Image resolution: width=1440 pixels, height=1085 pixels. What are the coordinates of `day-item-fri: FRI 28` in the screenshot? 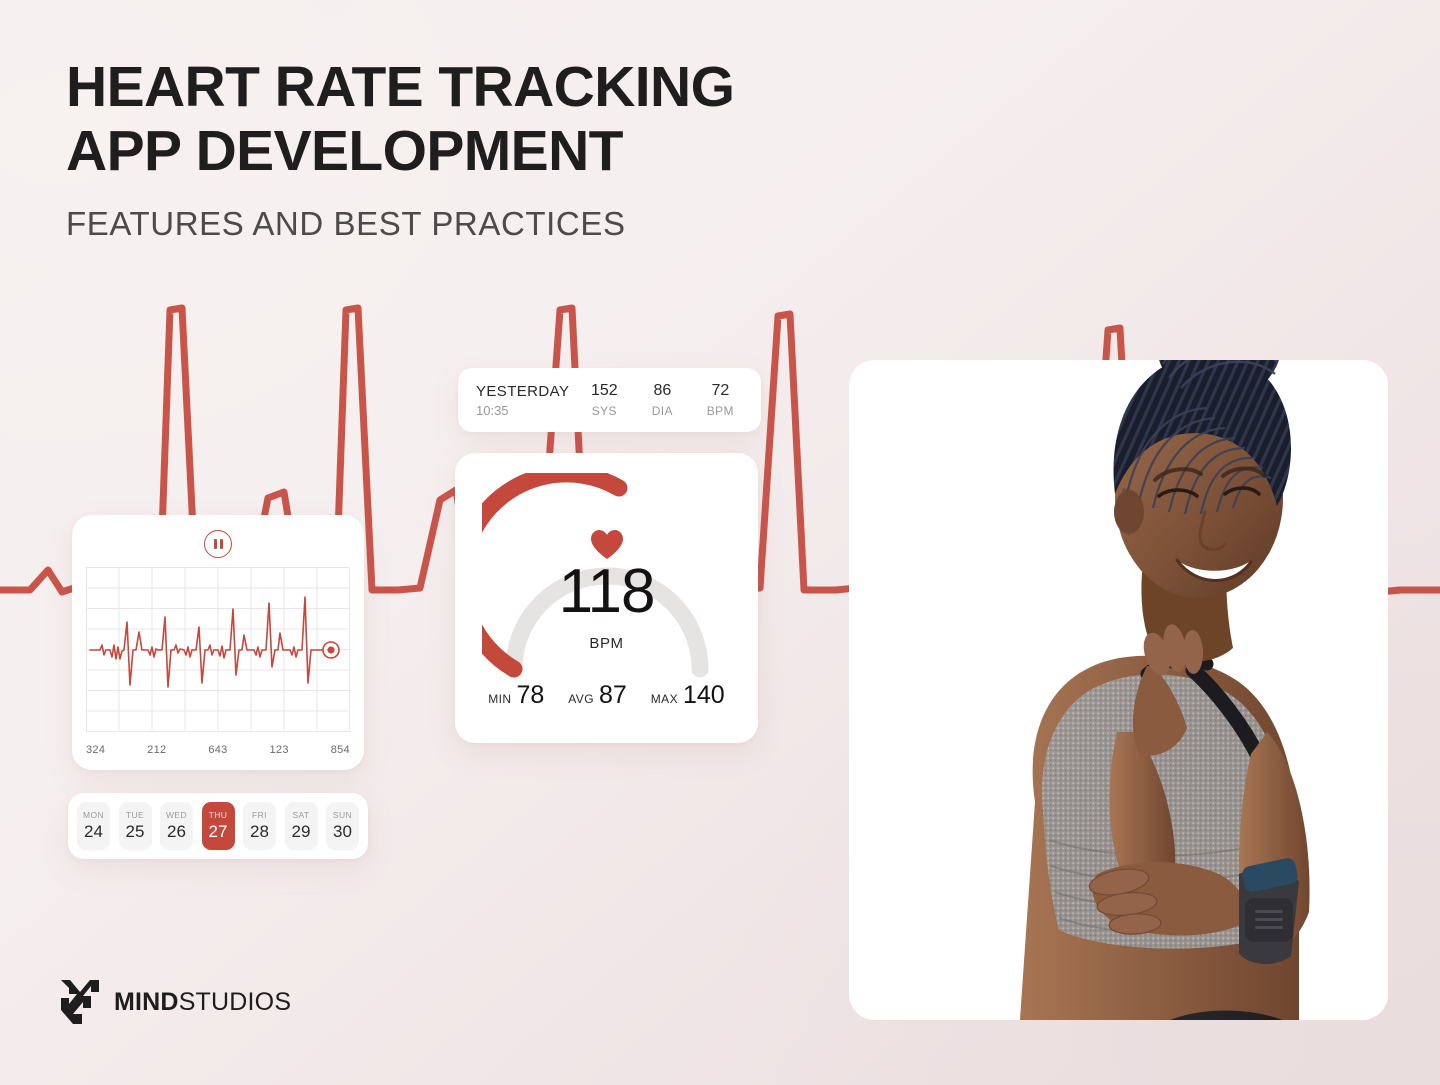 It's located at (259, 826).